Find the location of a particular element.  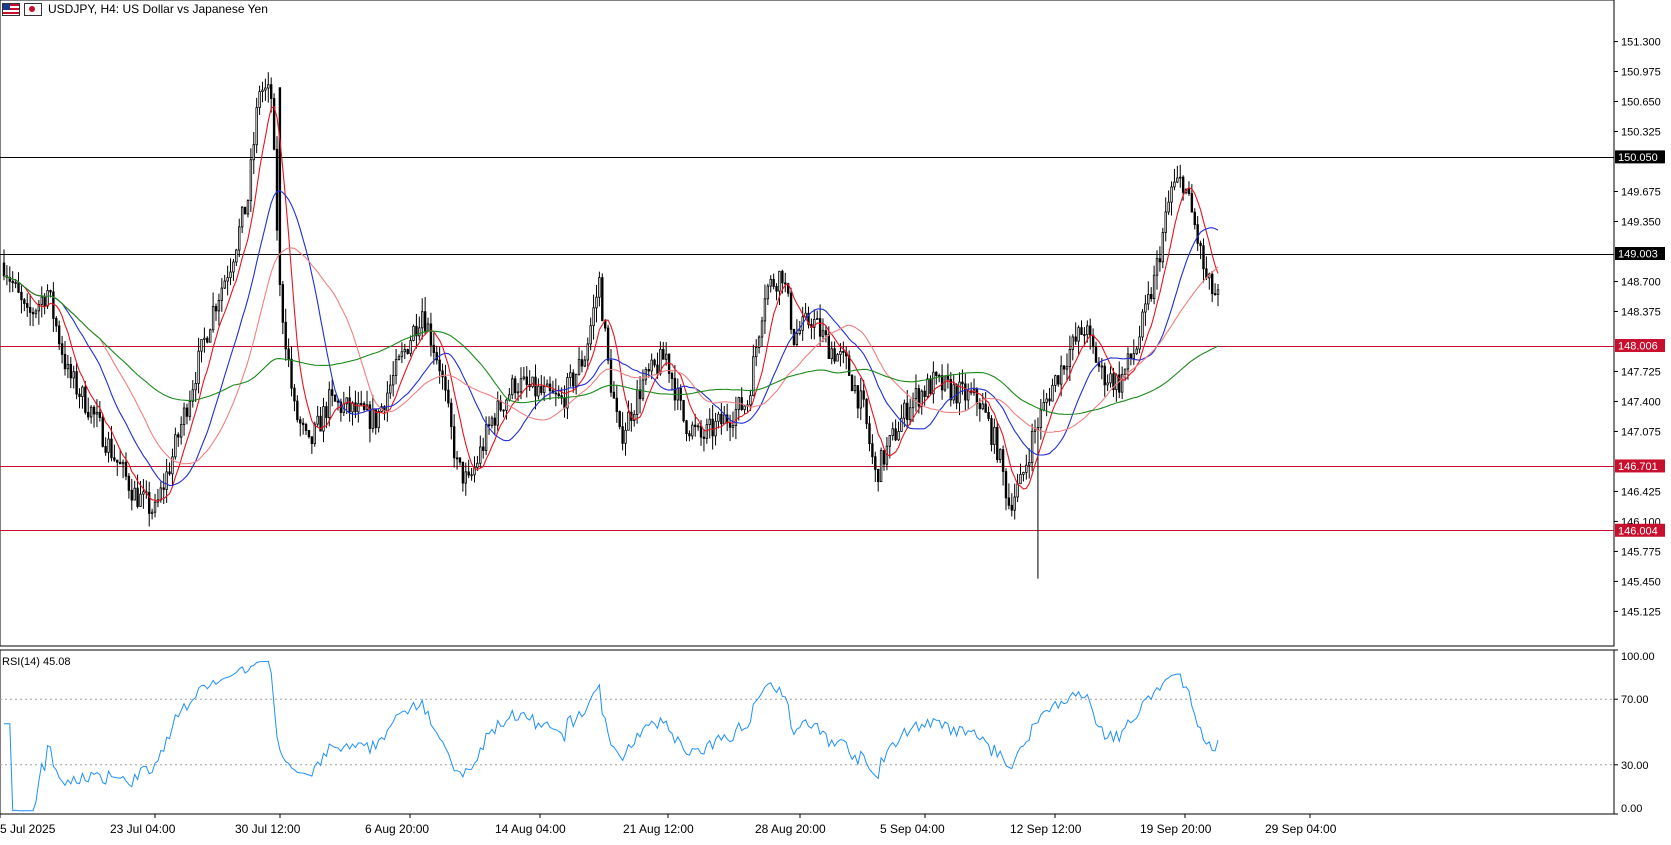

price-tick-label: 146.425 is located at coordinates (1641, 492).